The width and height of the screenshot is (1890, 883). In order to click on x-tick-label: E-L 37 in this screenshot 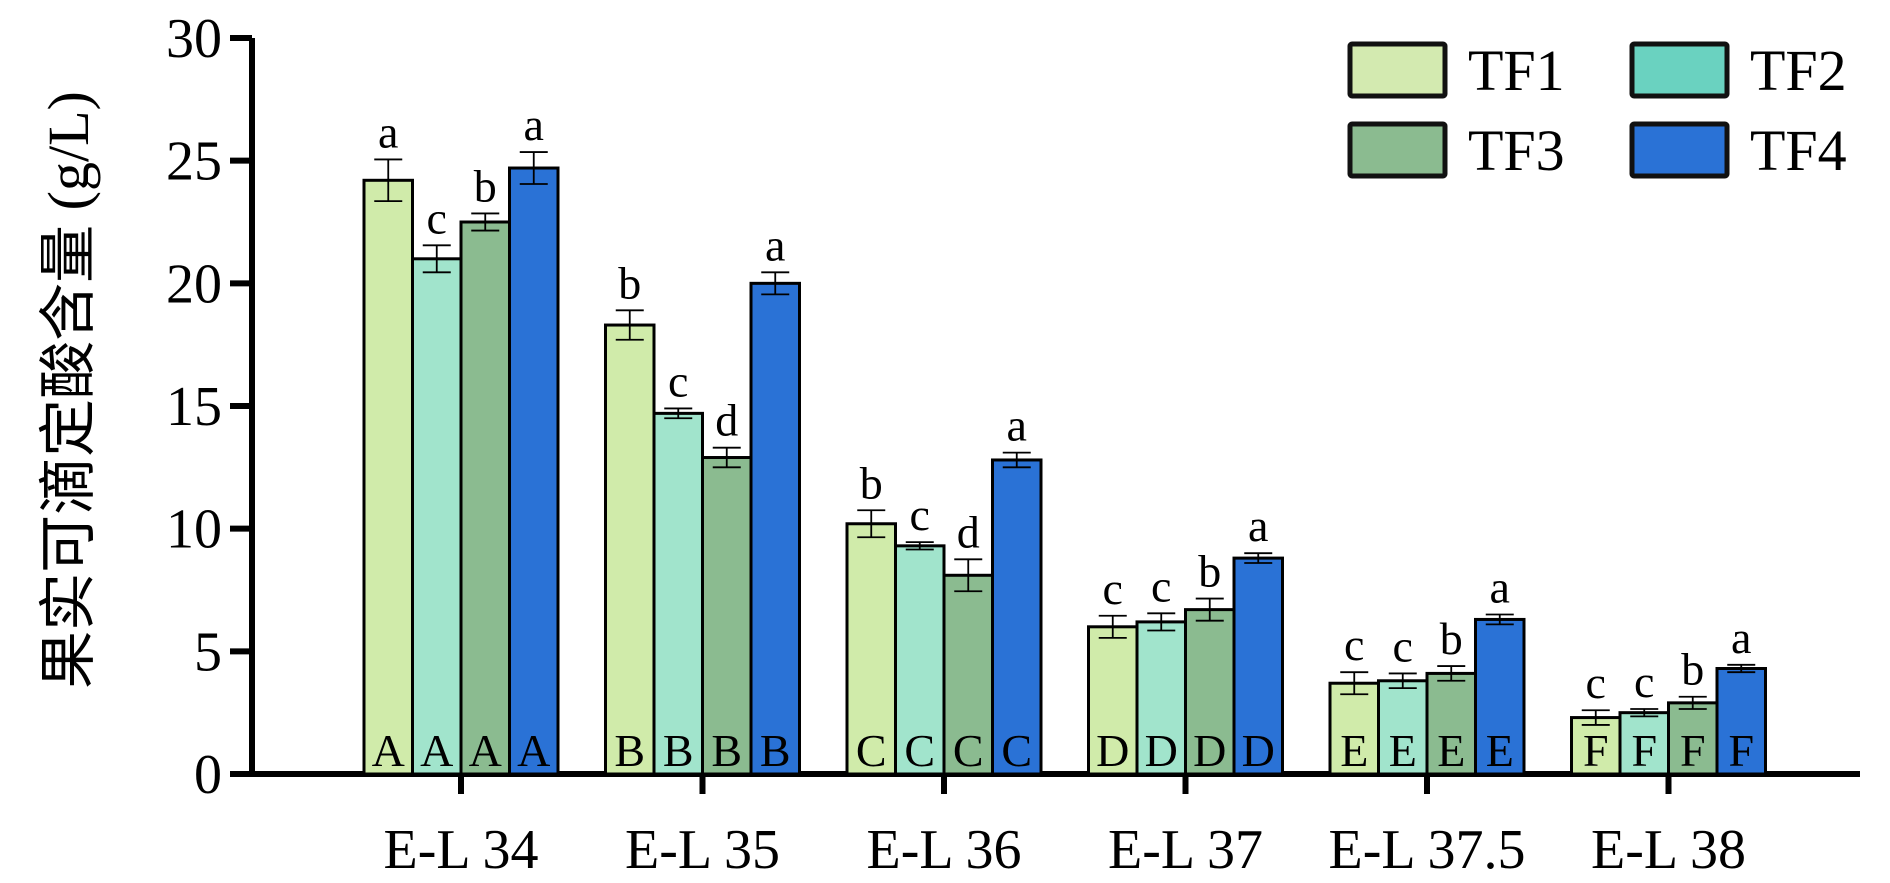, I will do `click(1185, 850)`.